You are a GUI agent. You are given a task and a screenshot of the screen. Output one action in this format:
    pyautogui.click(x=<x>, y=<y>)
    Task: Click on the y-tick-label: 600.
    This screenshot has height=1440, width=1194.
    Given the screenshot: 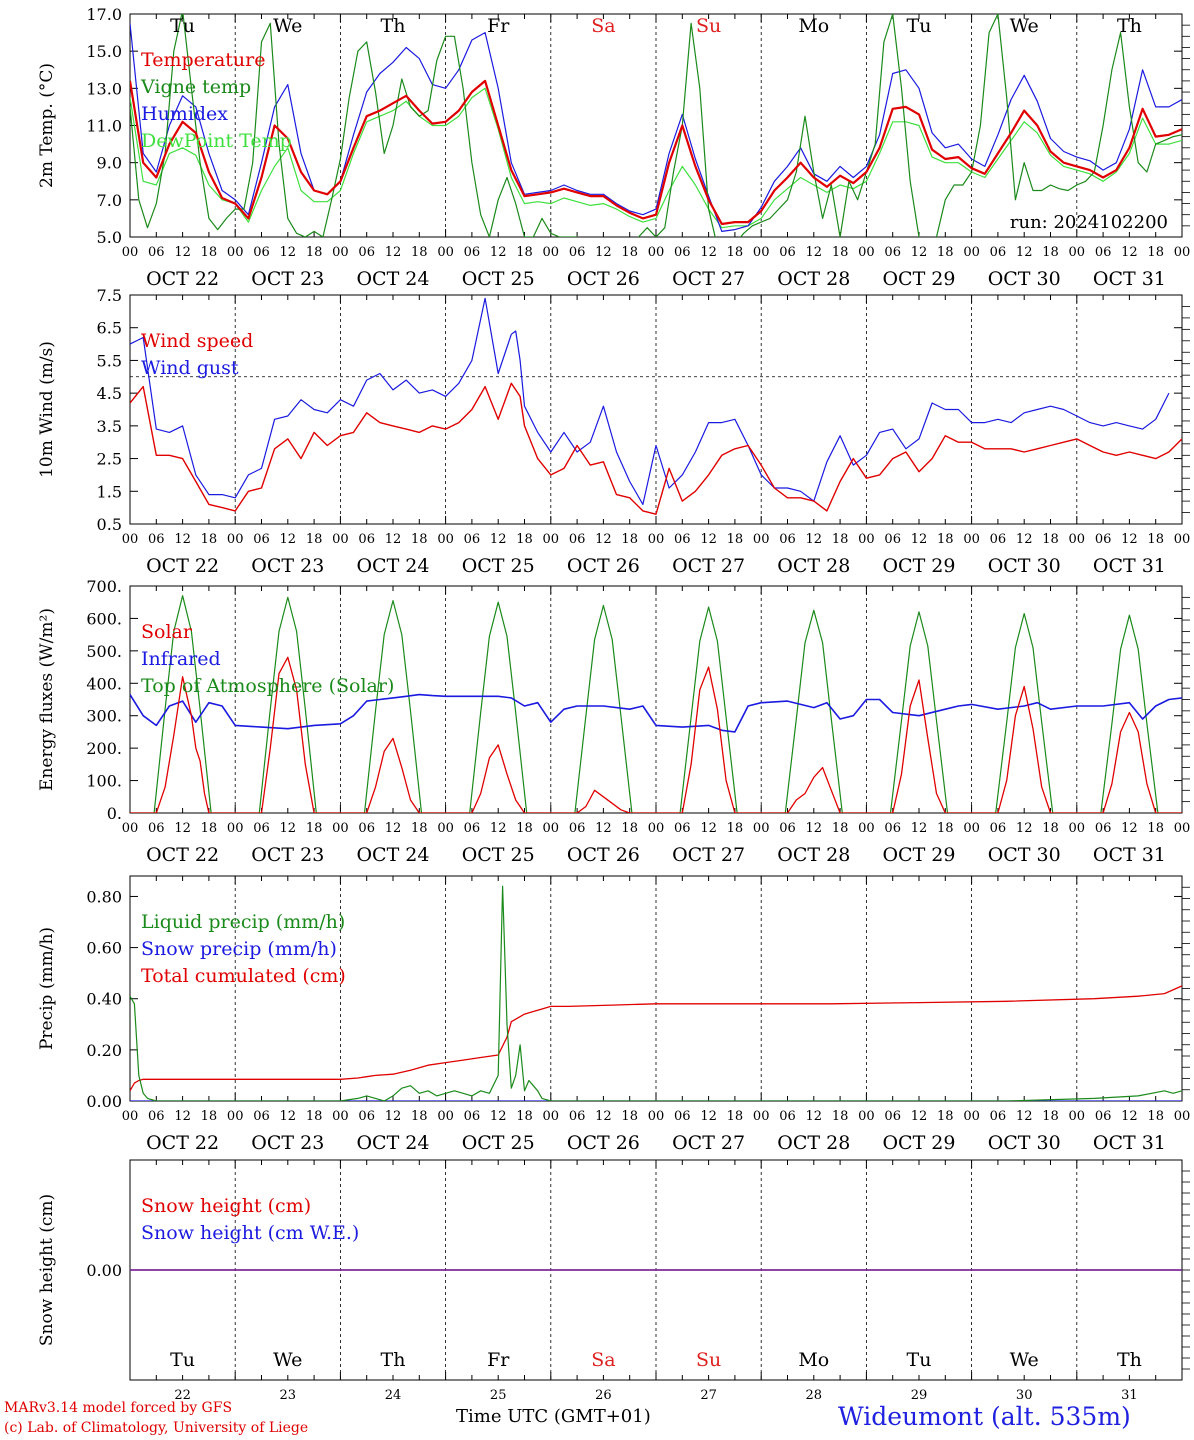 What is the action you would take?
    pyautogui.click(x=104, y=618)
    